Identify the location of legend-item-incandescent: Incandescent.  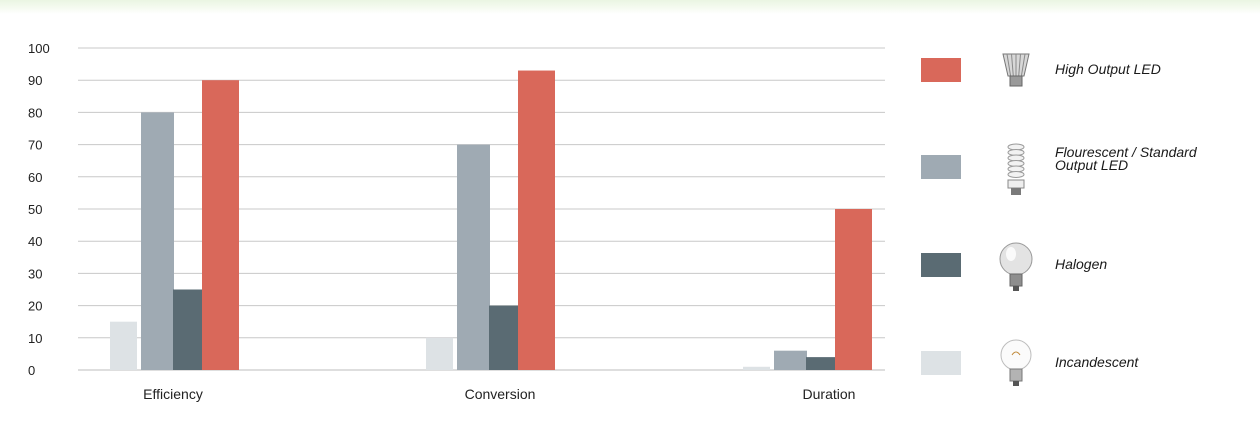
(1030, 362).